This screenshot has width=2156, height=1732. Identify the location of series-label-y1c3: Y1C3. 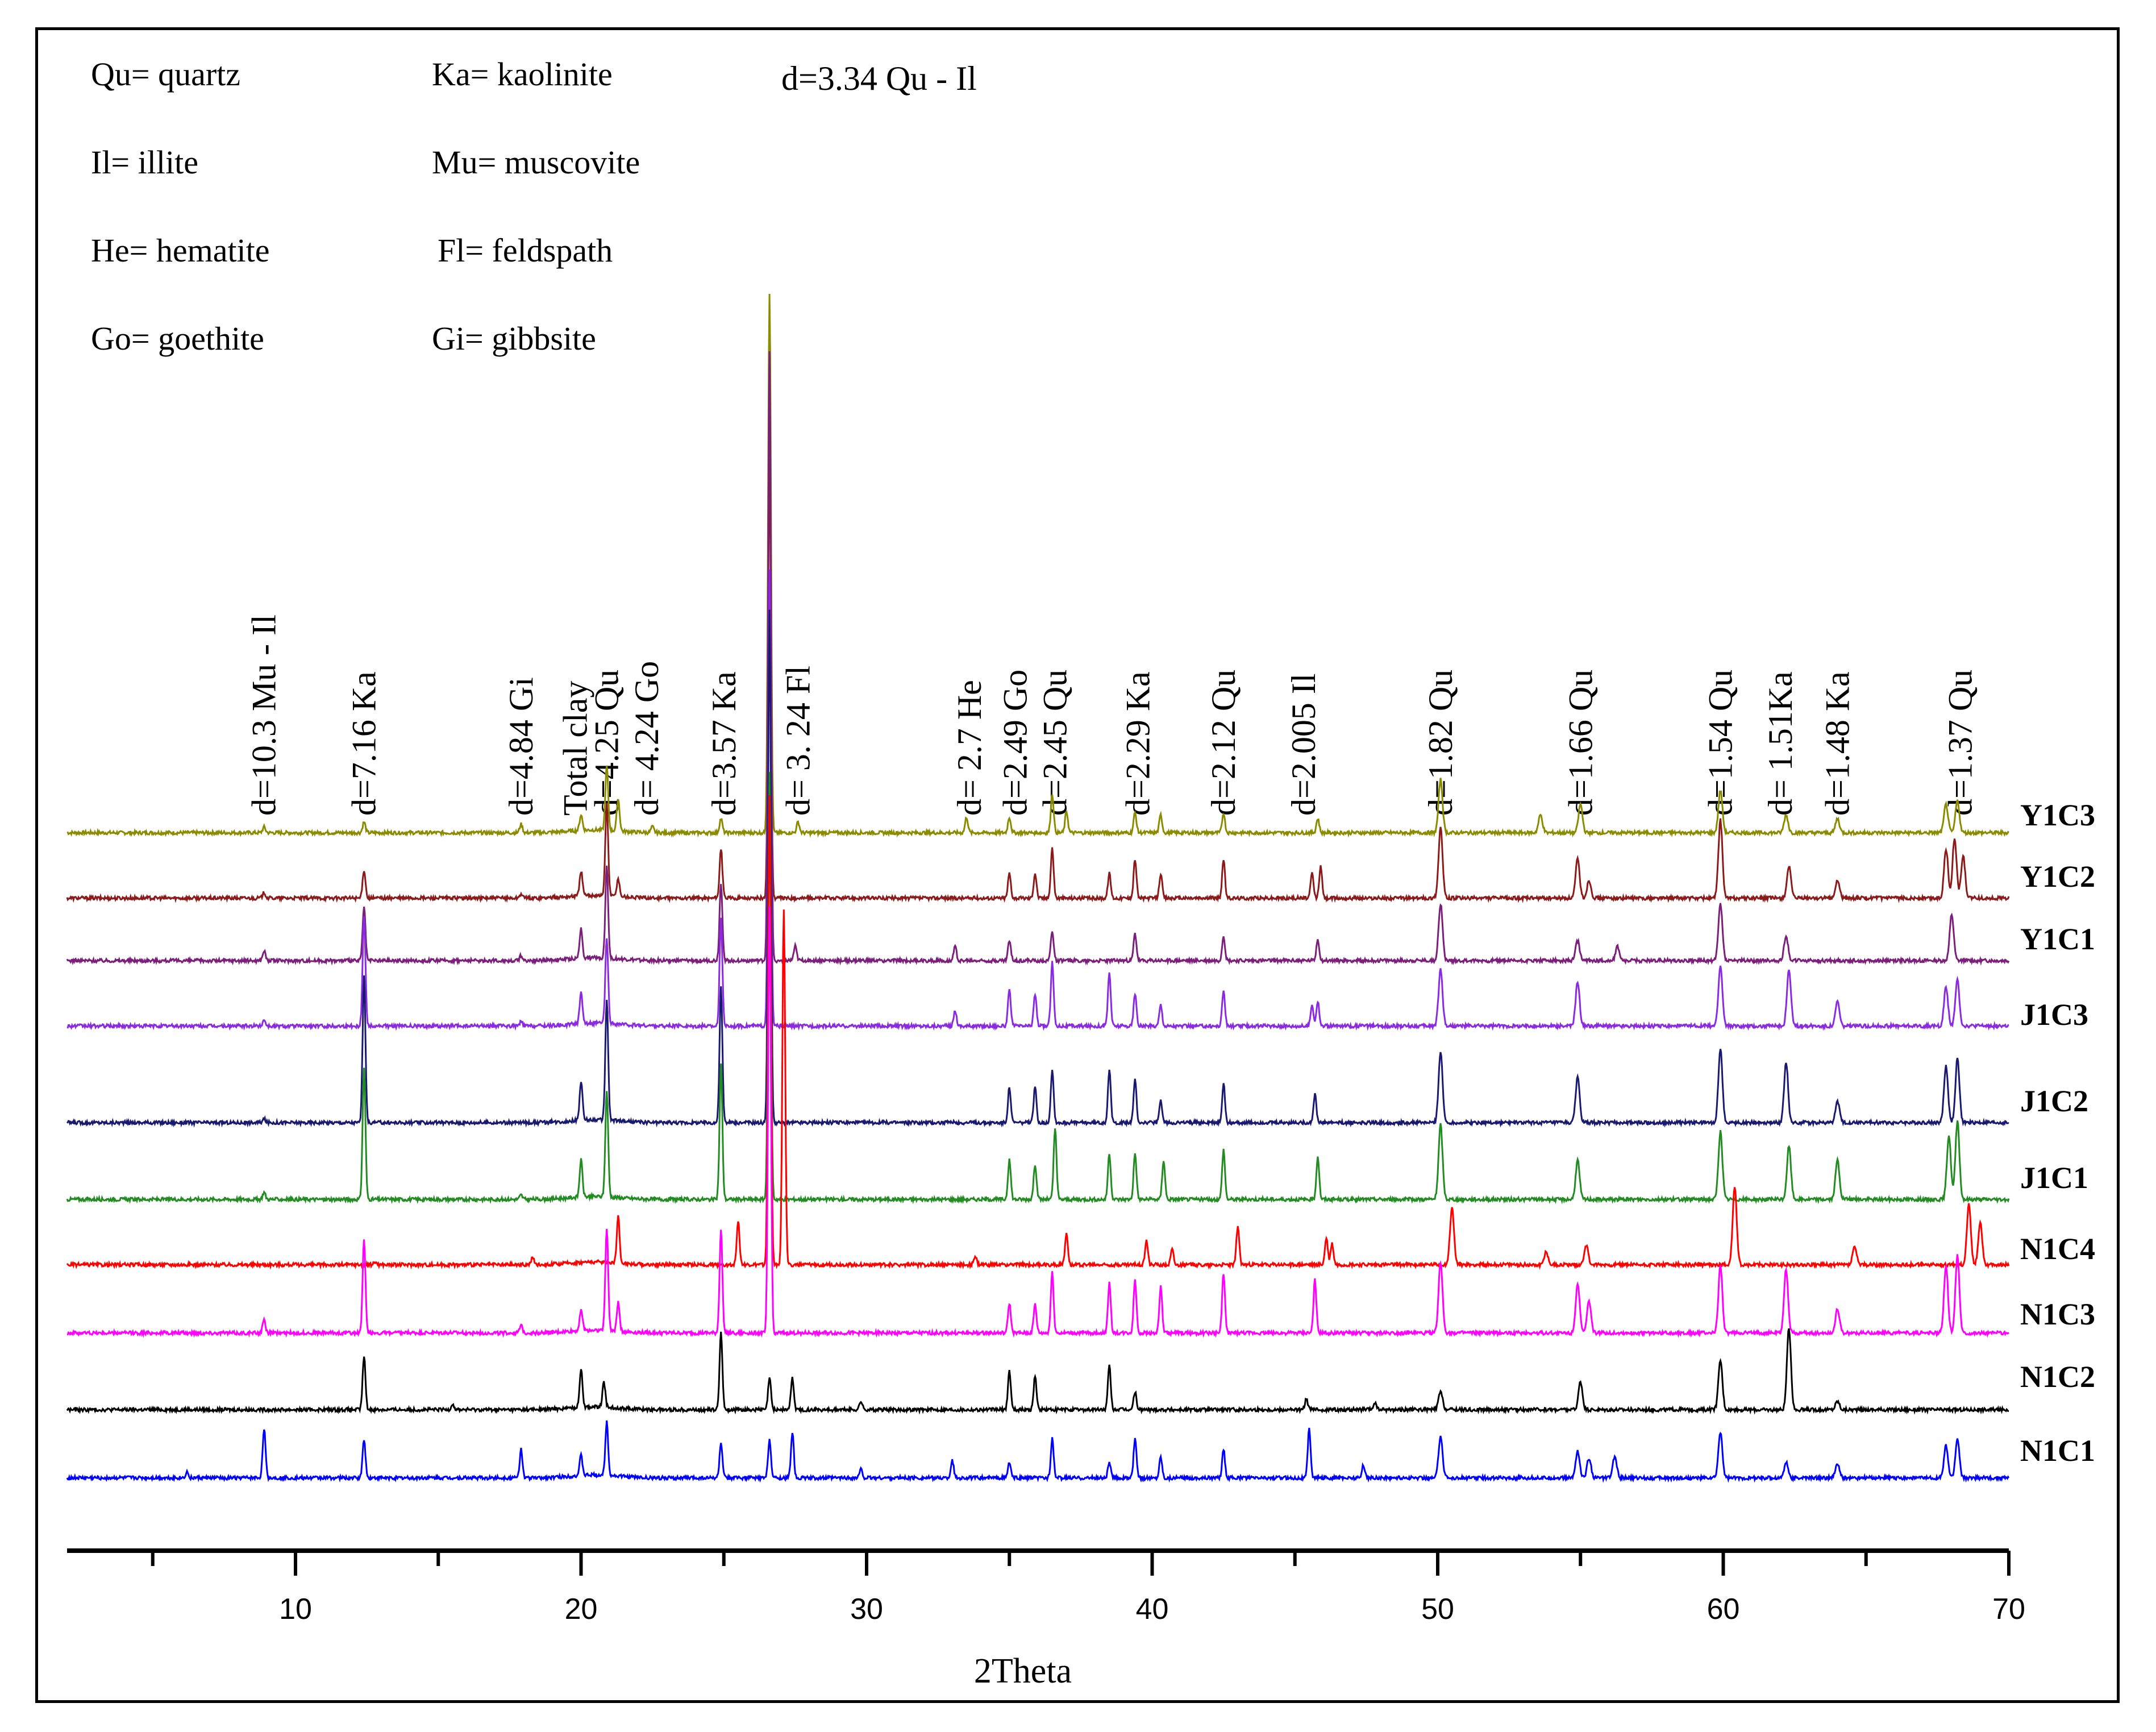
(2057, 815).